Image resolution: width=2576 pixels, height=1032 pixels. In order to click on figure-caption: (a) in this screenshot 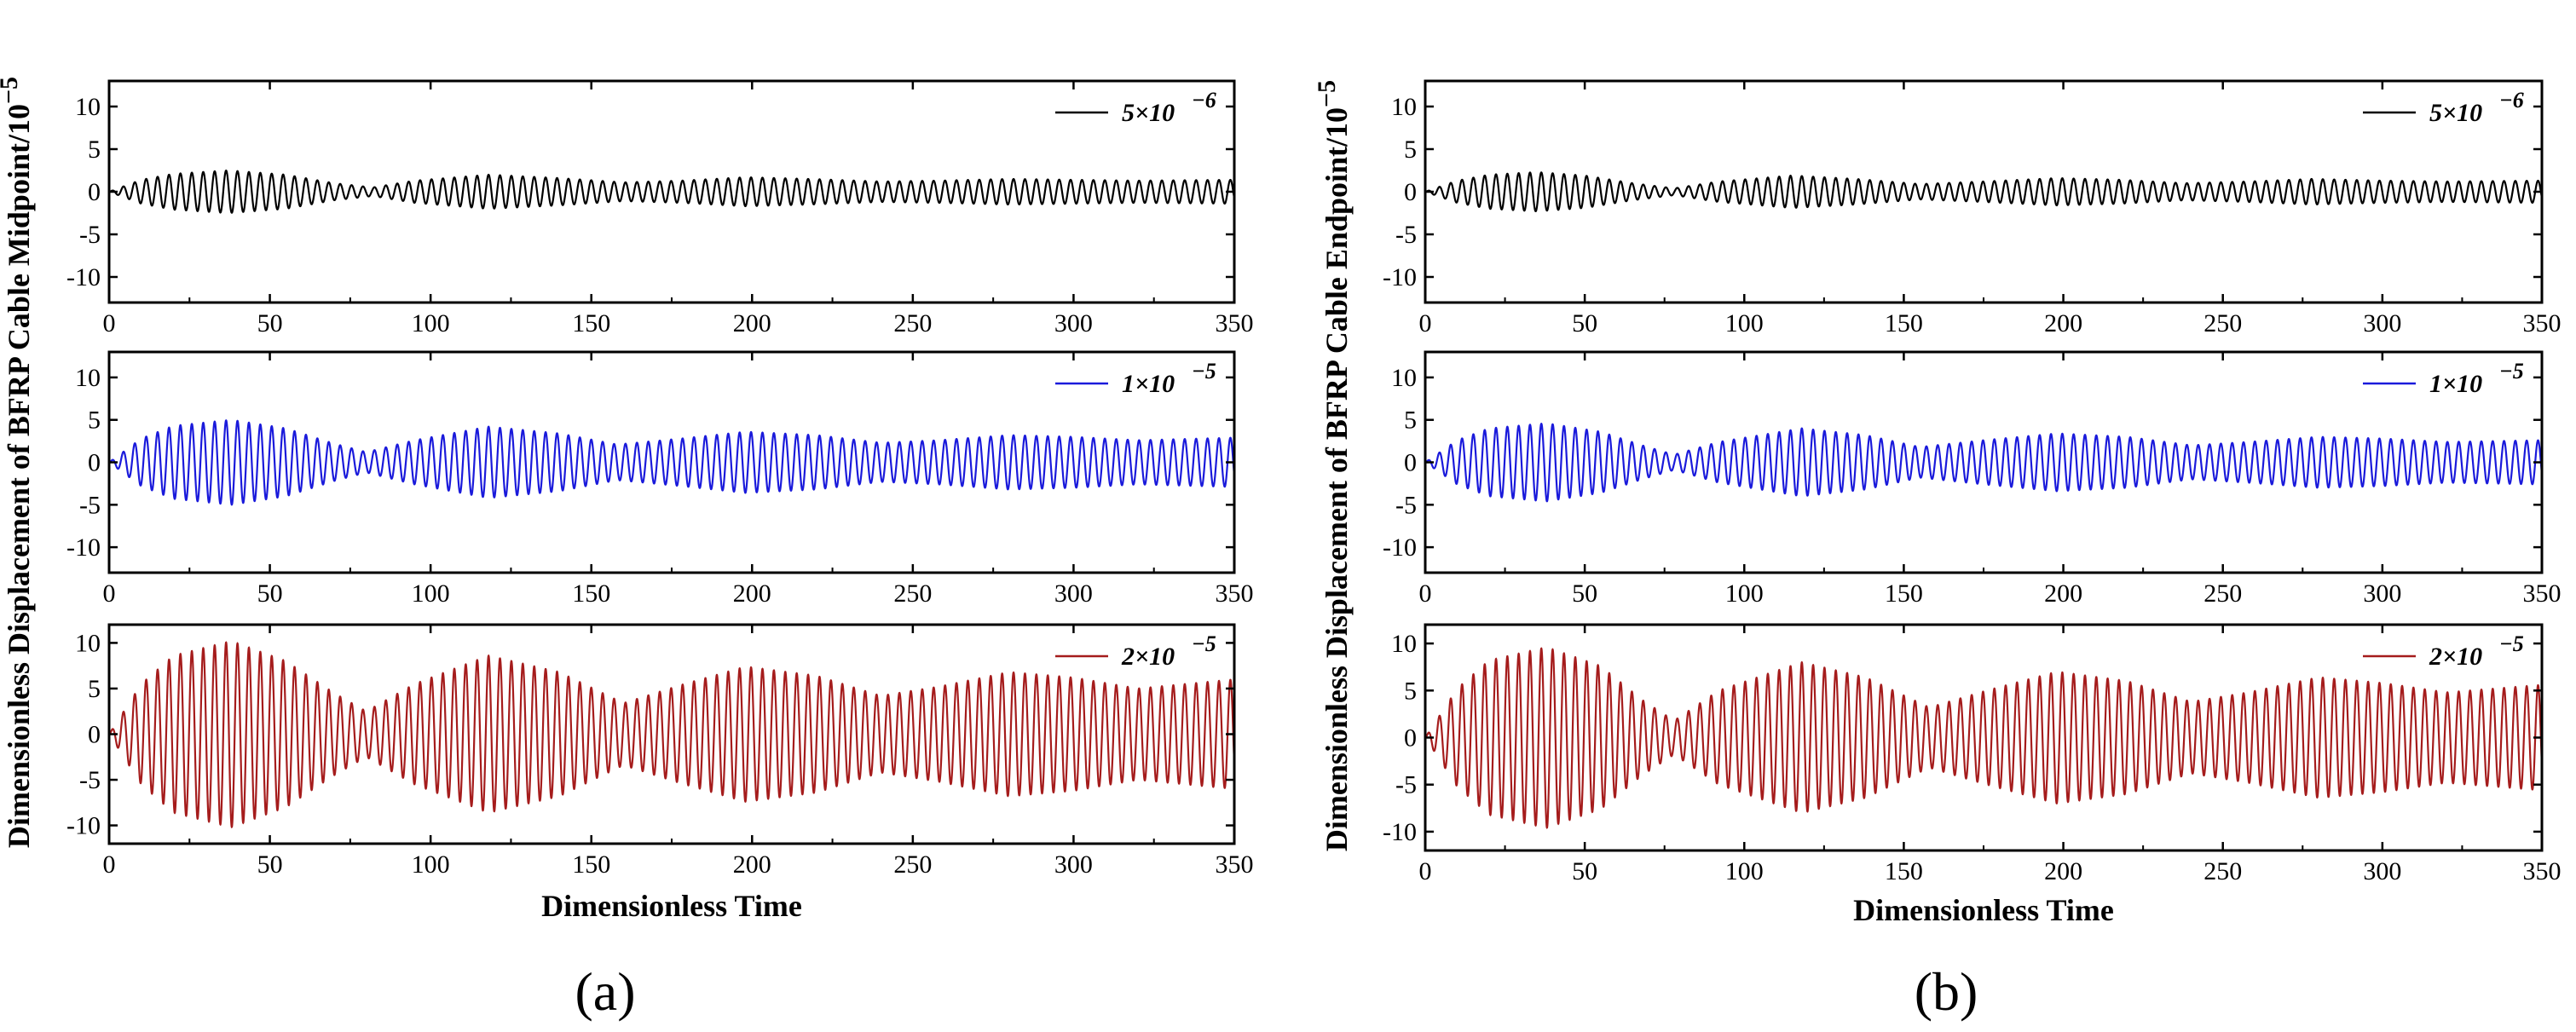, I will do `click(605, 992)`.